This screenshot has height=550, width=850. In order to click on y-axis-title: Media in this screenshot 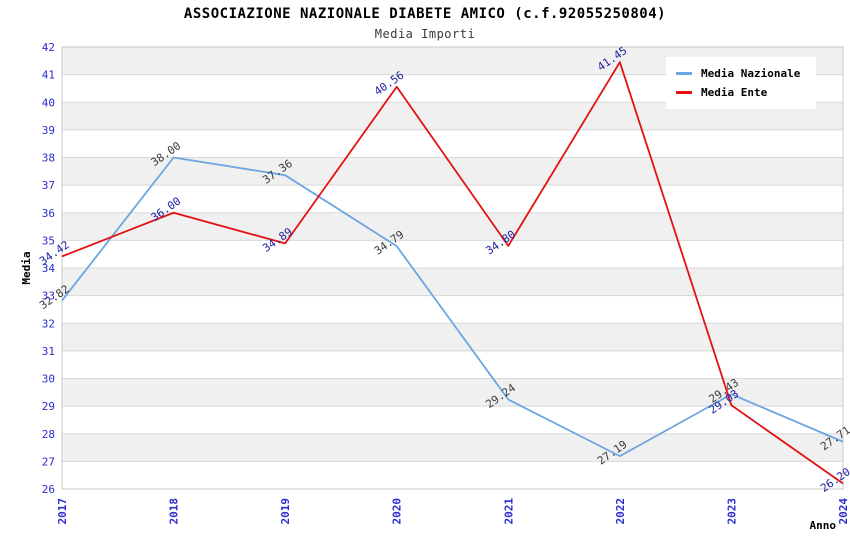, I will do `click(26, 267)`.